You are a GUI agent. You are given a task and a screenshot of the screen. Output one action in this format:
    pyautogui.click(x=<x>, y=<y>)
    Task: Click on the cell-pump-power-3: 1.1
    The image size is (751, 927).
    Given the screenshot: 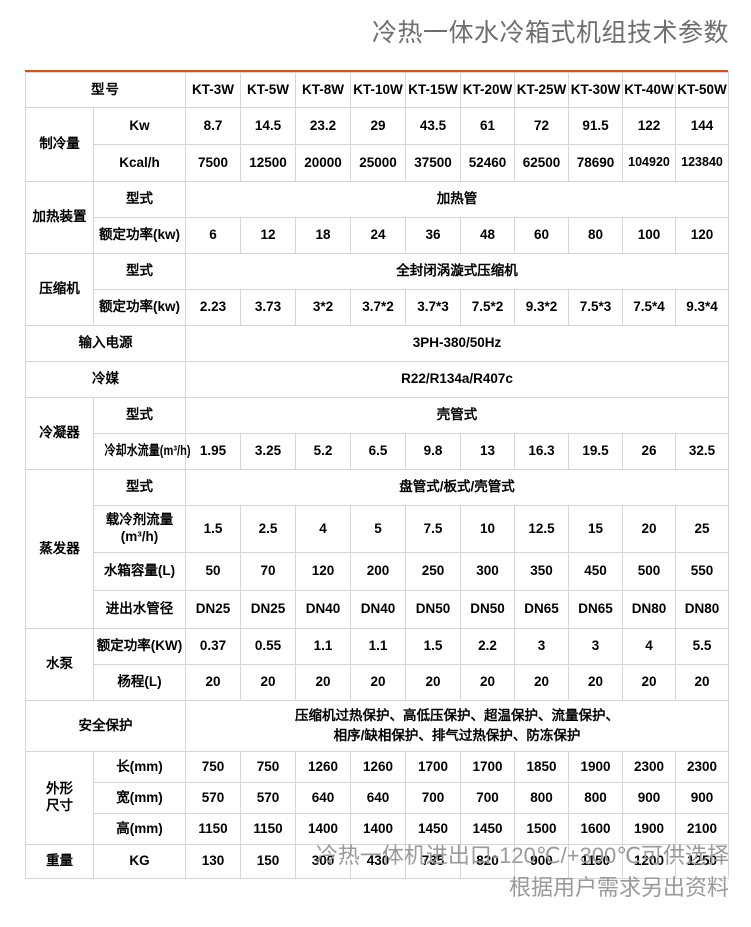 What is the action you would take?
    pyautogui.click(x=378, y=646)
    